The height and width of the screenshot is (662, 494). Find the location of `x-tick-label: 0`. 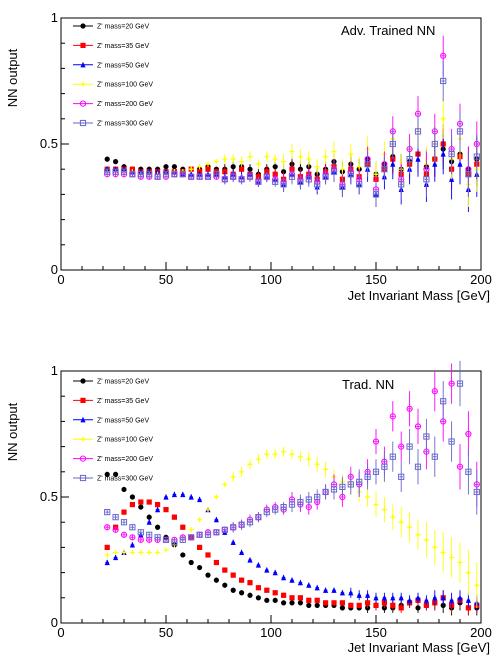

x-tick-label: 0 is located at coordinates (60, 279).